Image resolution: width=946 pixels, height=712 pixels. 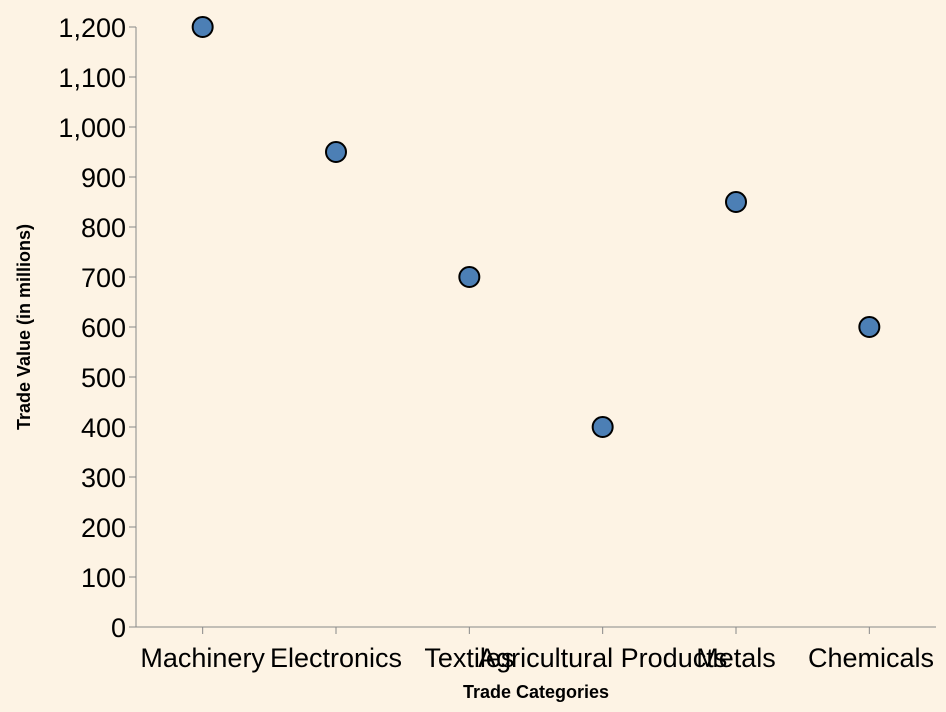 What do you see at coordinates (202, 658) in the screenshot?
I see `x-tick-label: Machinery` at bounding box center [202, 658].